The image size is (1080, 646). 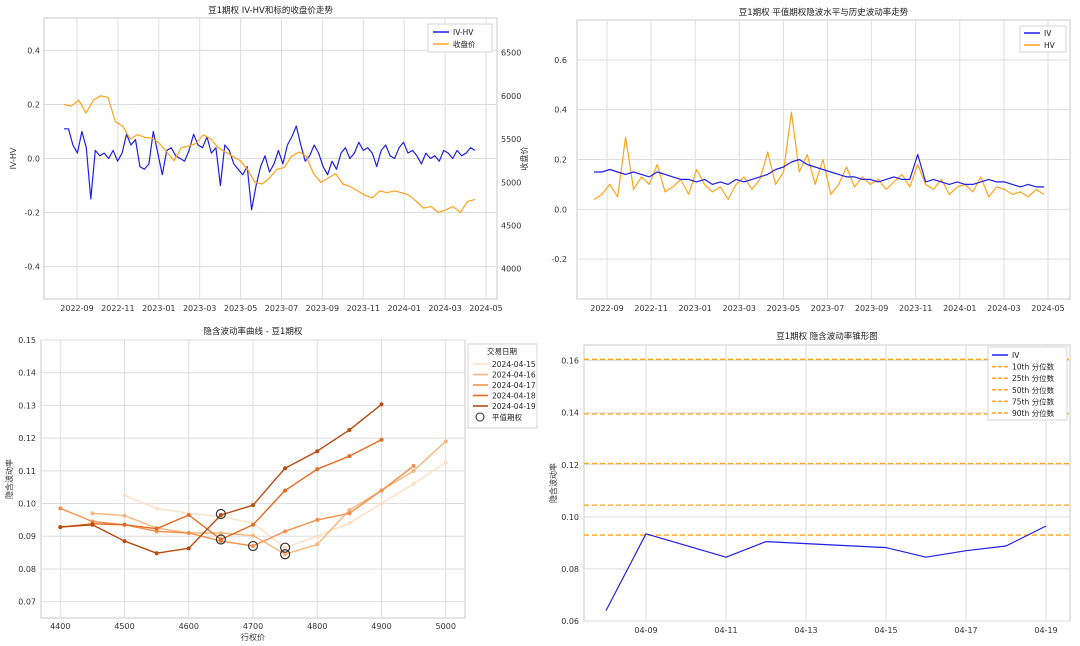 I want to click on y-tick-label: 0.2, so click(x=560, y=160).